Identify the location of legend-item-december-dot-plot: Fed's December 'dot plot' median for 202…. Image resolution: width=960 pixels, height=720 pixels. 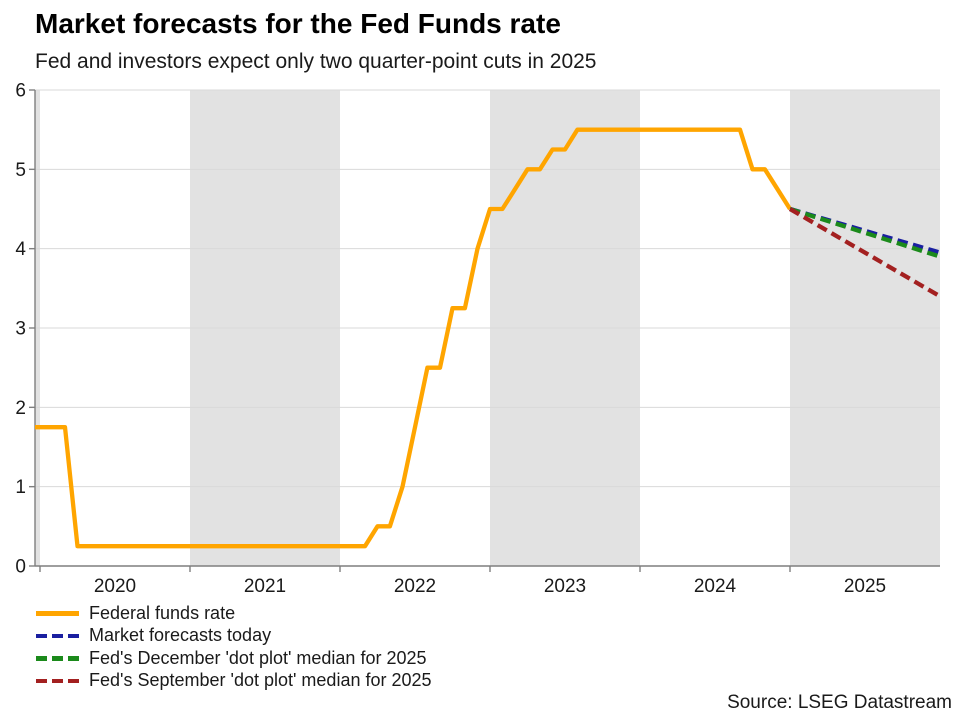
(234, 658).